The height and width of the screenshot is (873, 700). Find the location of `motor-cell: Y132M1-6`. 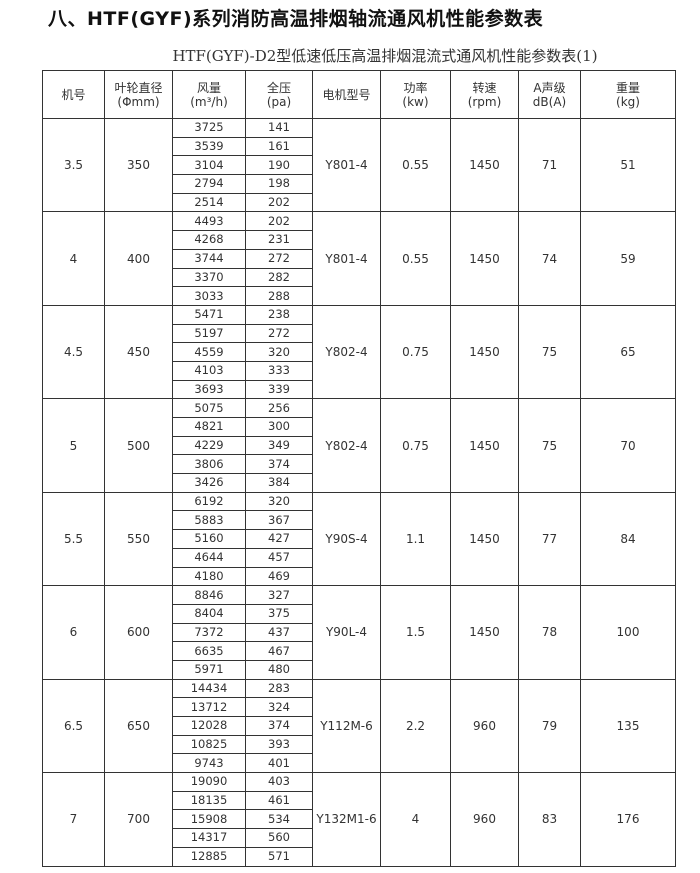

motor-cell: Y132M1-6 is located at coordinates (346, 819).